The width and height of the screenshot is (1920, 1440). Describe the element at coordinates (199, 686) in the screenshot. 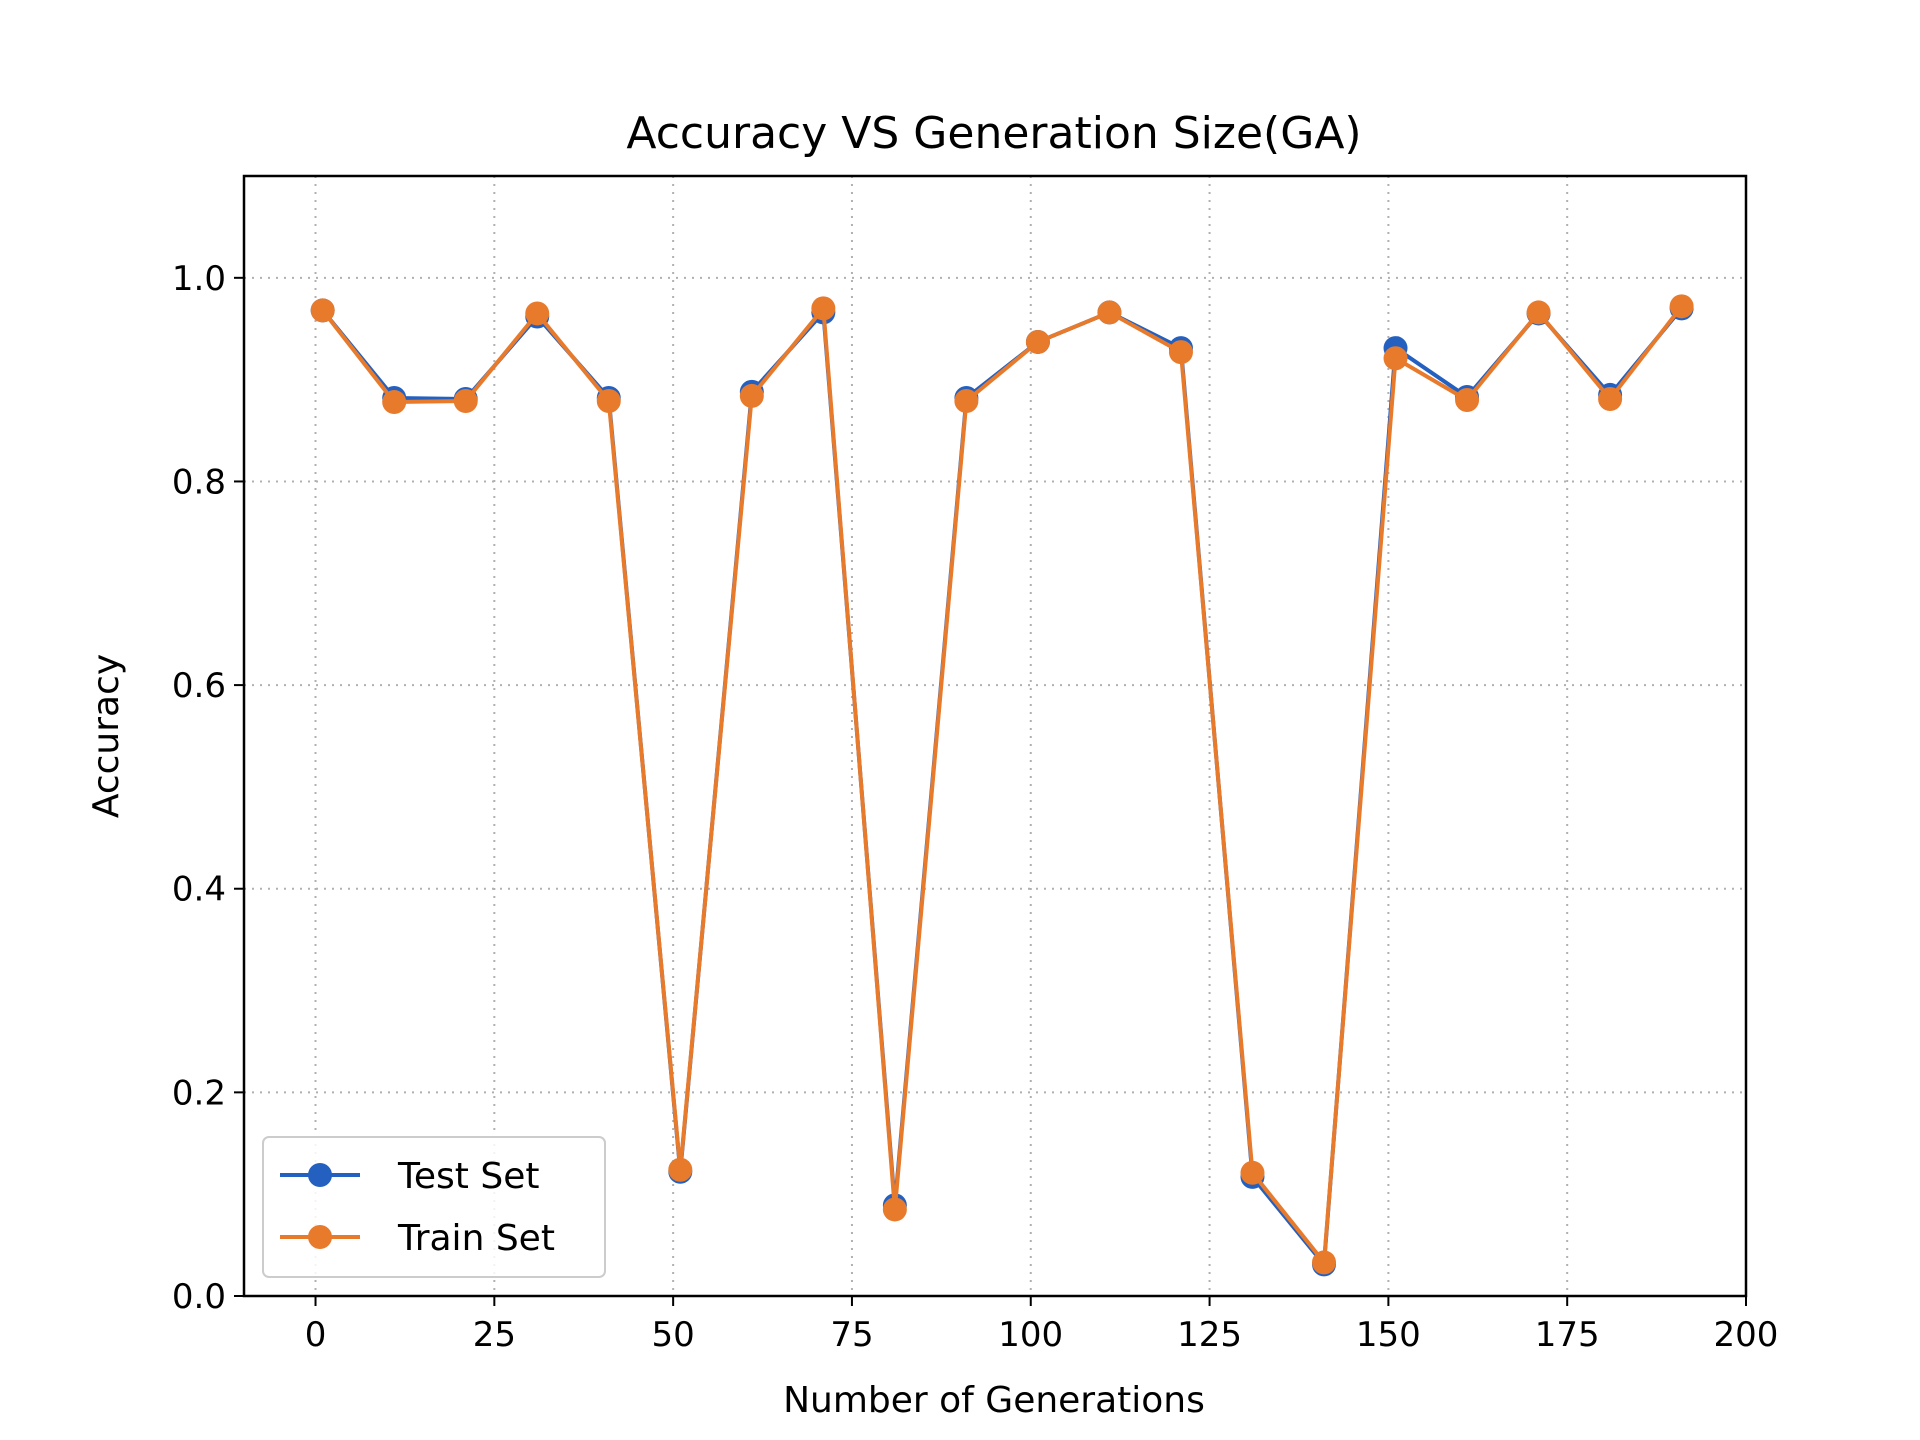

I see `y-tick-label: 0.6` at that location.